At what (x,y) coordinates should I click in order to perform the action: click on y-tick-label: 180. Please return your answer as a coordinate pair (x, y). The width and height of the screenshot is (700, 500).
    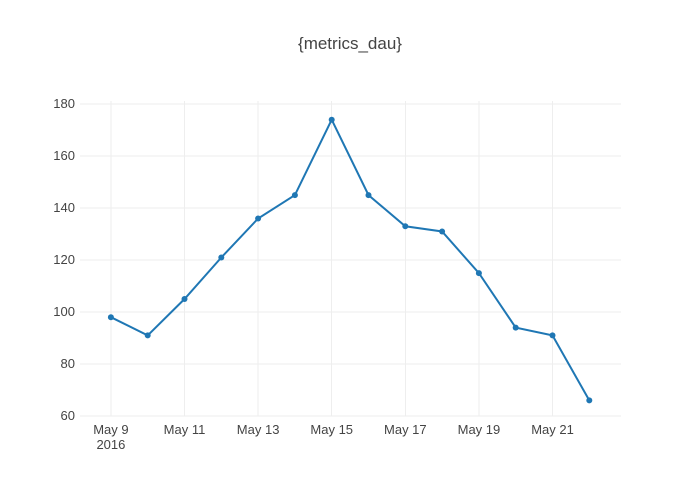
    Looking at the image, I should click on (64, 103).